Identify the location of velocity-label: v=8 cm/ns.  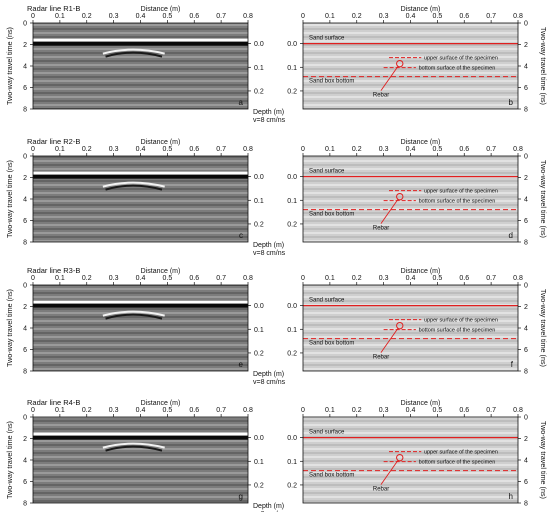
(269, 382).